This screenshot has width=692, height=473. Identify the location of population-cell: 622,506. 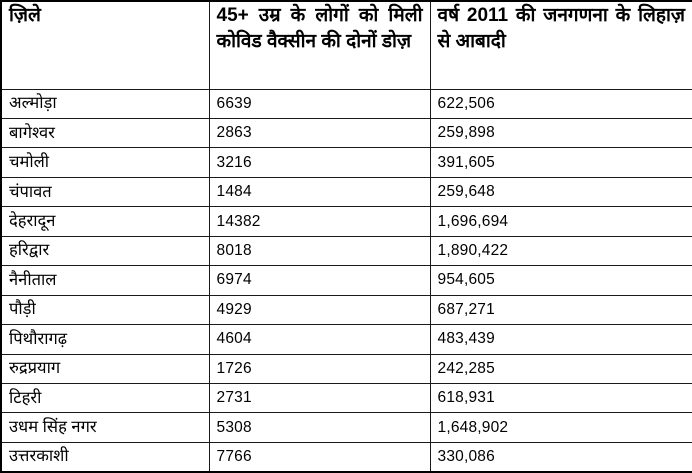
(560, 103).